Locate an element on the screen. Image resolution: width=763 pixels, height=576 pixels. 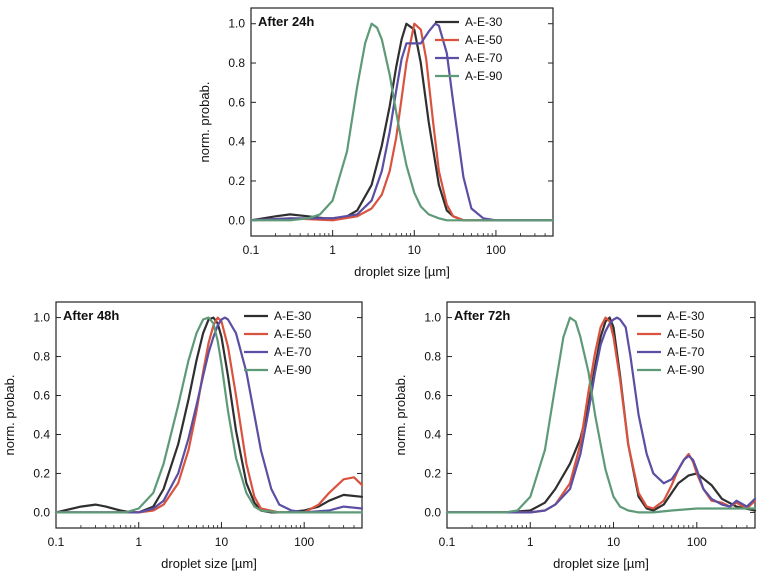
panel-title: After 72h is located at coordinates (482, 315).